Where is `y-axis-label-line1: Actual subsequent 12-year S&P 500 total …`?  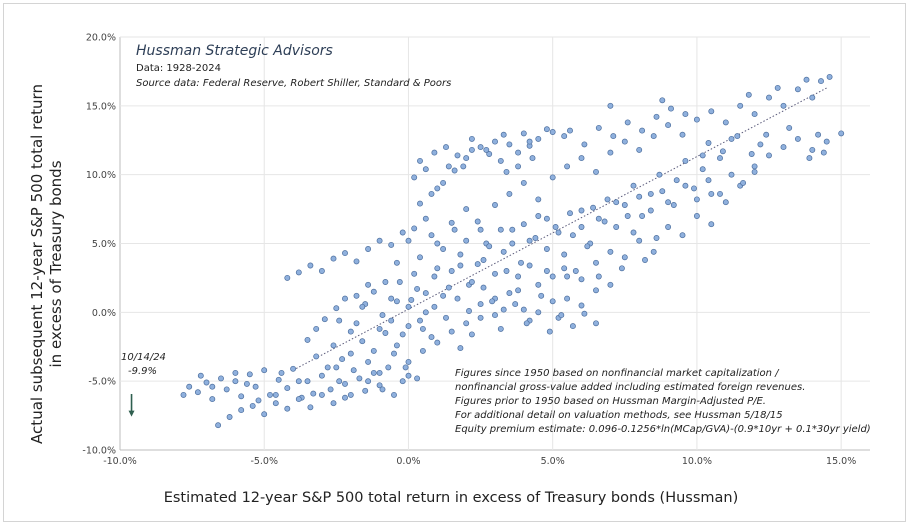
y-axis-label-line1: Actual subsequent 12-year S&P 500 total … is located at coordinates (37, 264).